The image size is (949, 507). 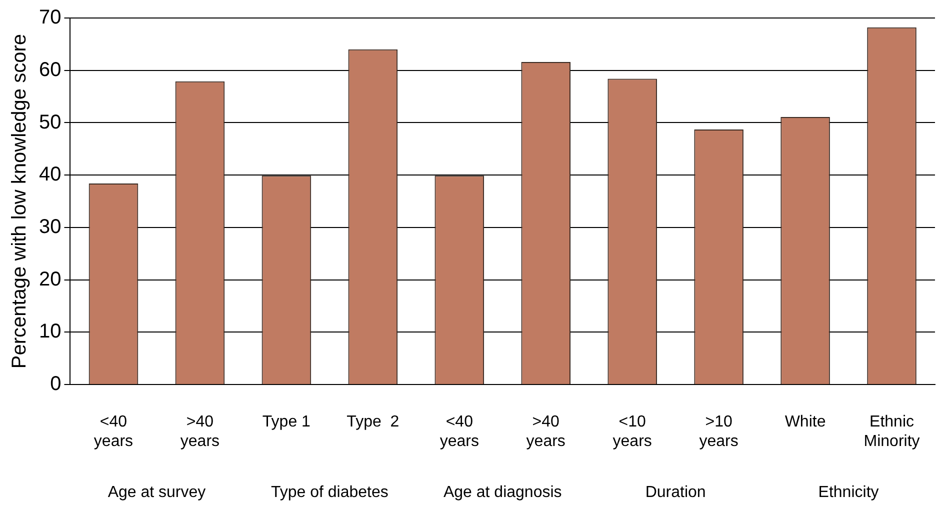 I want to click on x-tick-label: >10 years, so click(x=718, y=432).